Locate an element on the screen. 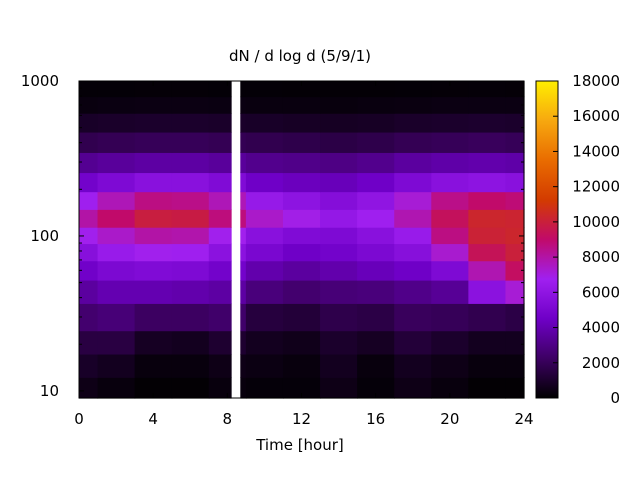  colorbar-tick-label: 18000 is located at coordinates (596, 81).